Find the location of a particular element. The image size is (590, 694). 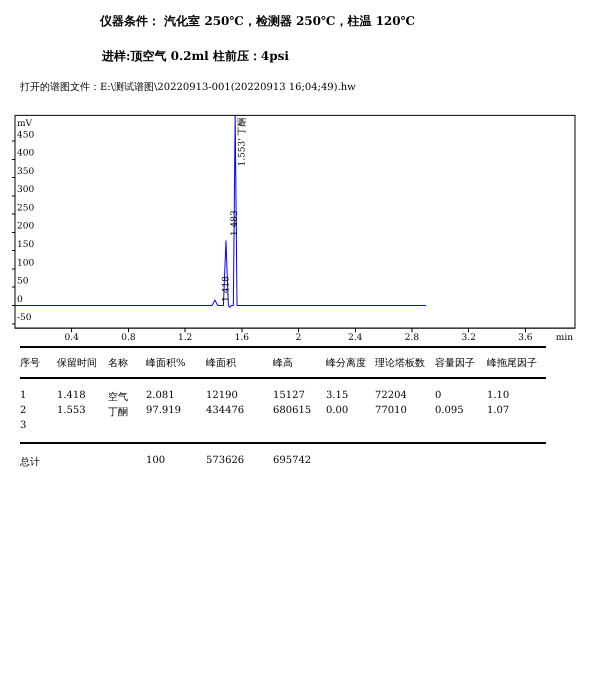

chart-title: 仪器条件： 汽化室 250℃，检测器 250℃，柱温 120℃ is located at coordinates (257, 21).